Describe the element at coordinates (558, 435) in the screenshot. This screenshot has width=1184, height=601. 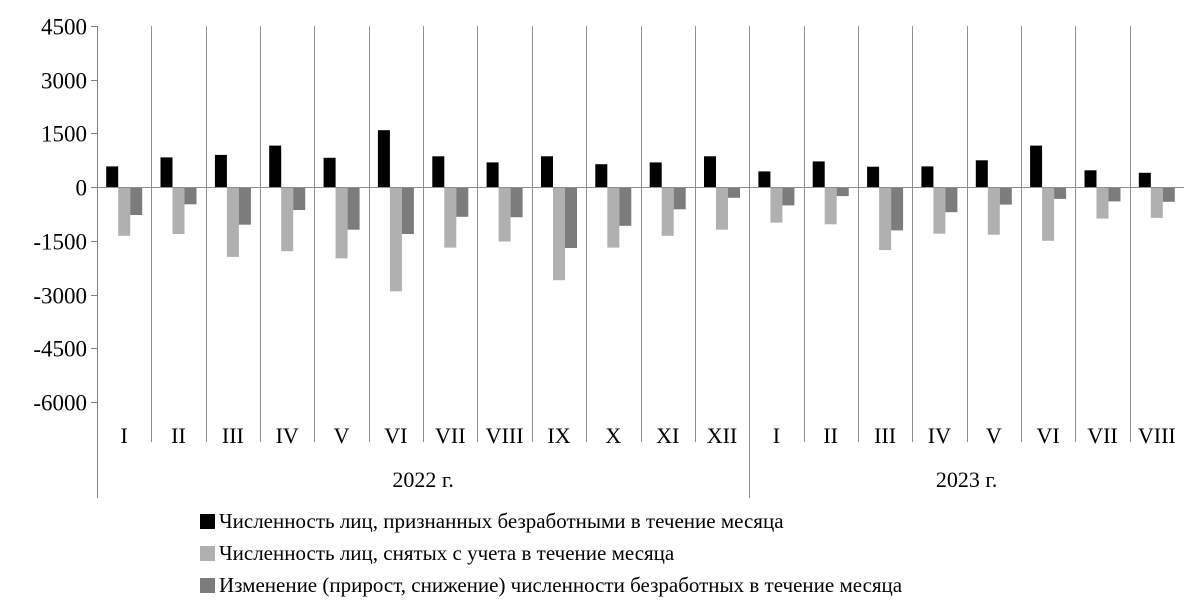
I see `category-label: IX` at that location.